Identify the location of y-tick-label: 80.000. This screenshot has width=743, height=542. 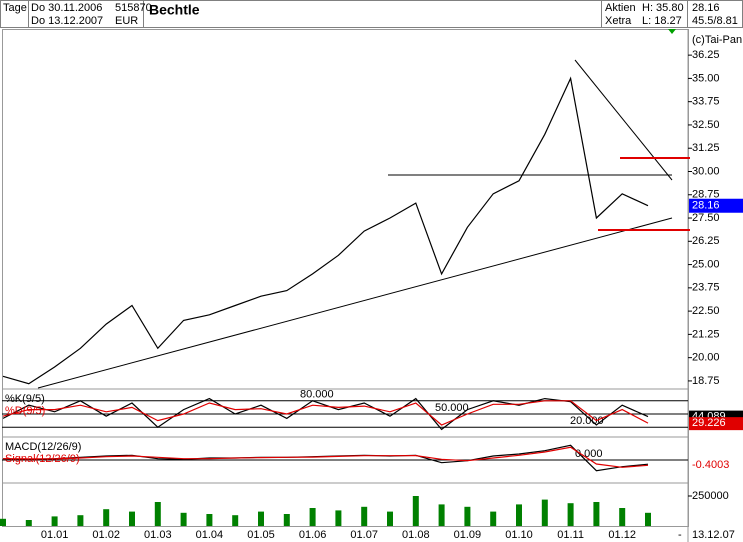
(317, 395).